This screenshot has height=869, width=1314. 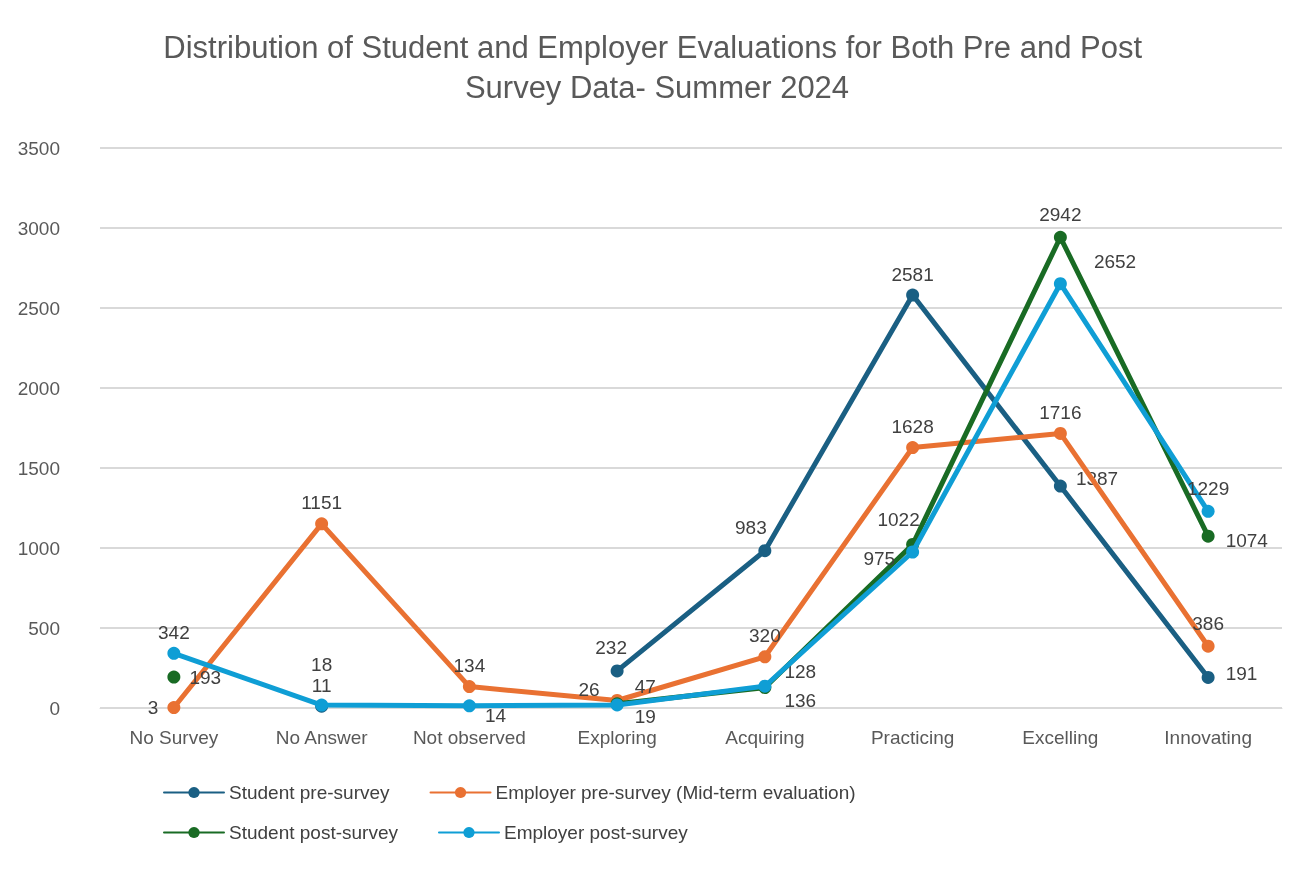 What do you see at coordinates (38, 308) in the screenshot?
I see `y-tick-label: 2500` at bounding box center [38, 308].